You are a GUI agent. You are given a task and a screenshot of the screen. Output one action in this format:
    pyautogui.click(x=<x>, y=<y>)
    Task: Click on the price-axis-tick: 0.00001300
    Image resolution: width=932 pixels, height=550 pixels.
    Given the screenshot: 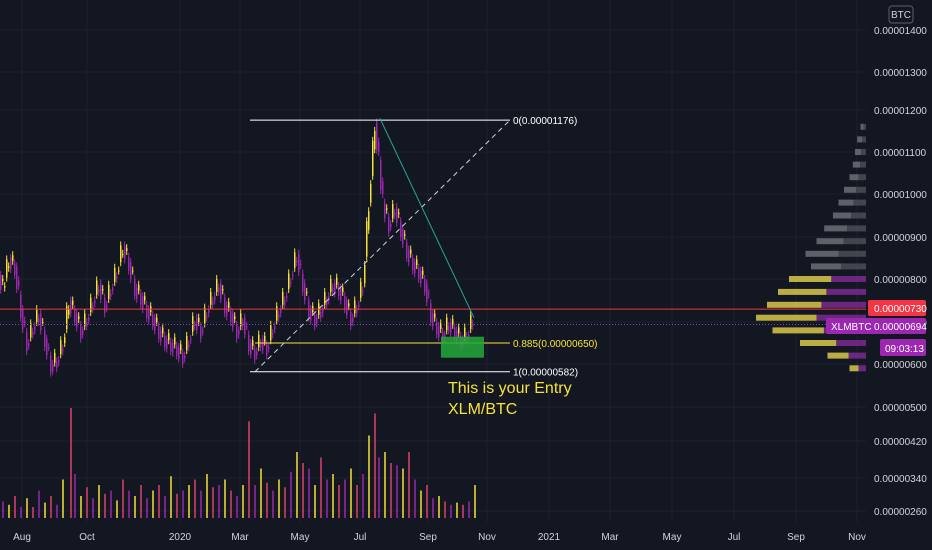 What is the action you would take?
    pyautogui.click(x=900, y=73)
    